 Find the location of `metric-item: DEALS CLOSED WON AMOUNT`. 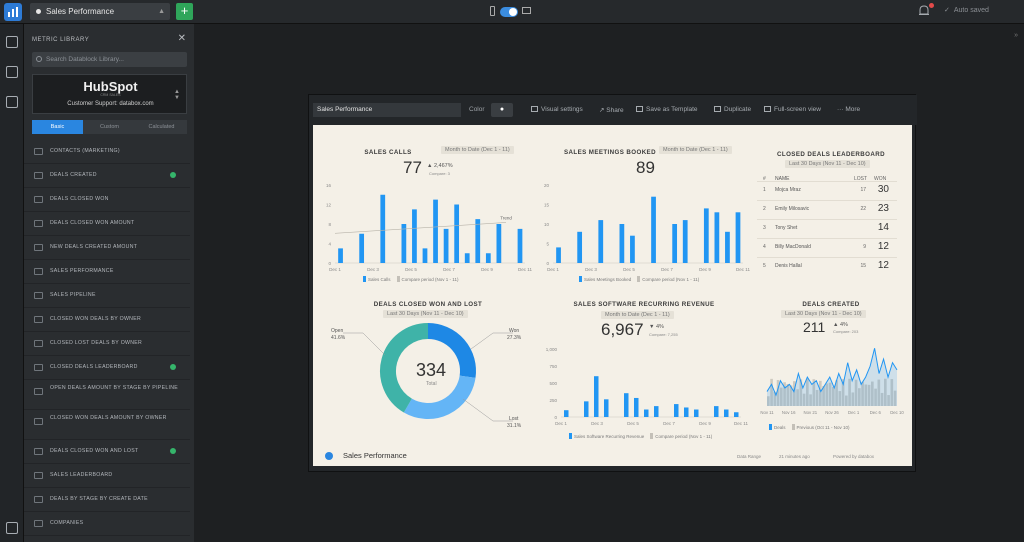

metric-item: DEALS CLOSED WON AMOUNT is located at coordinates (107, 224).